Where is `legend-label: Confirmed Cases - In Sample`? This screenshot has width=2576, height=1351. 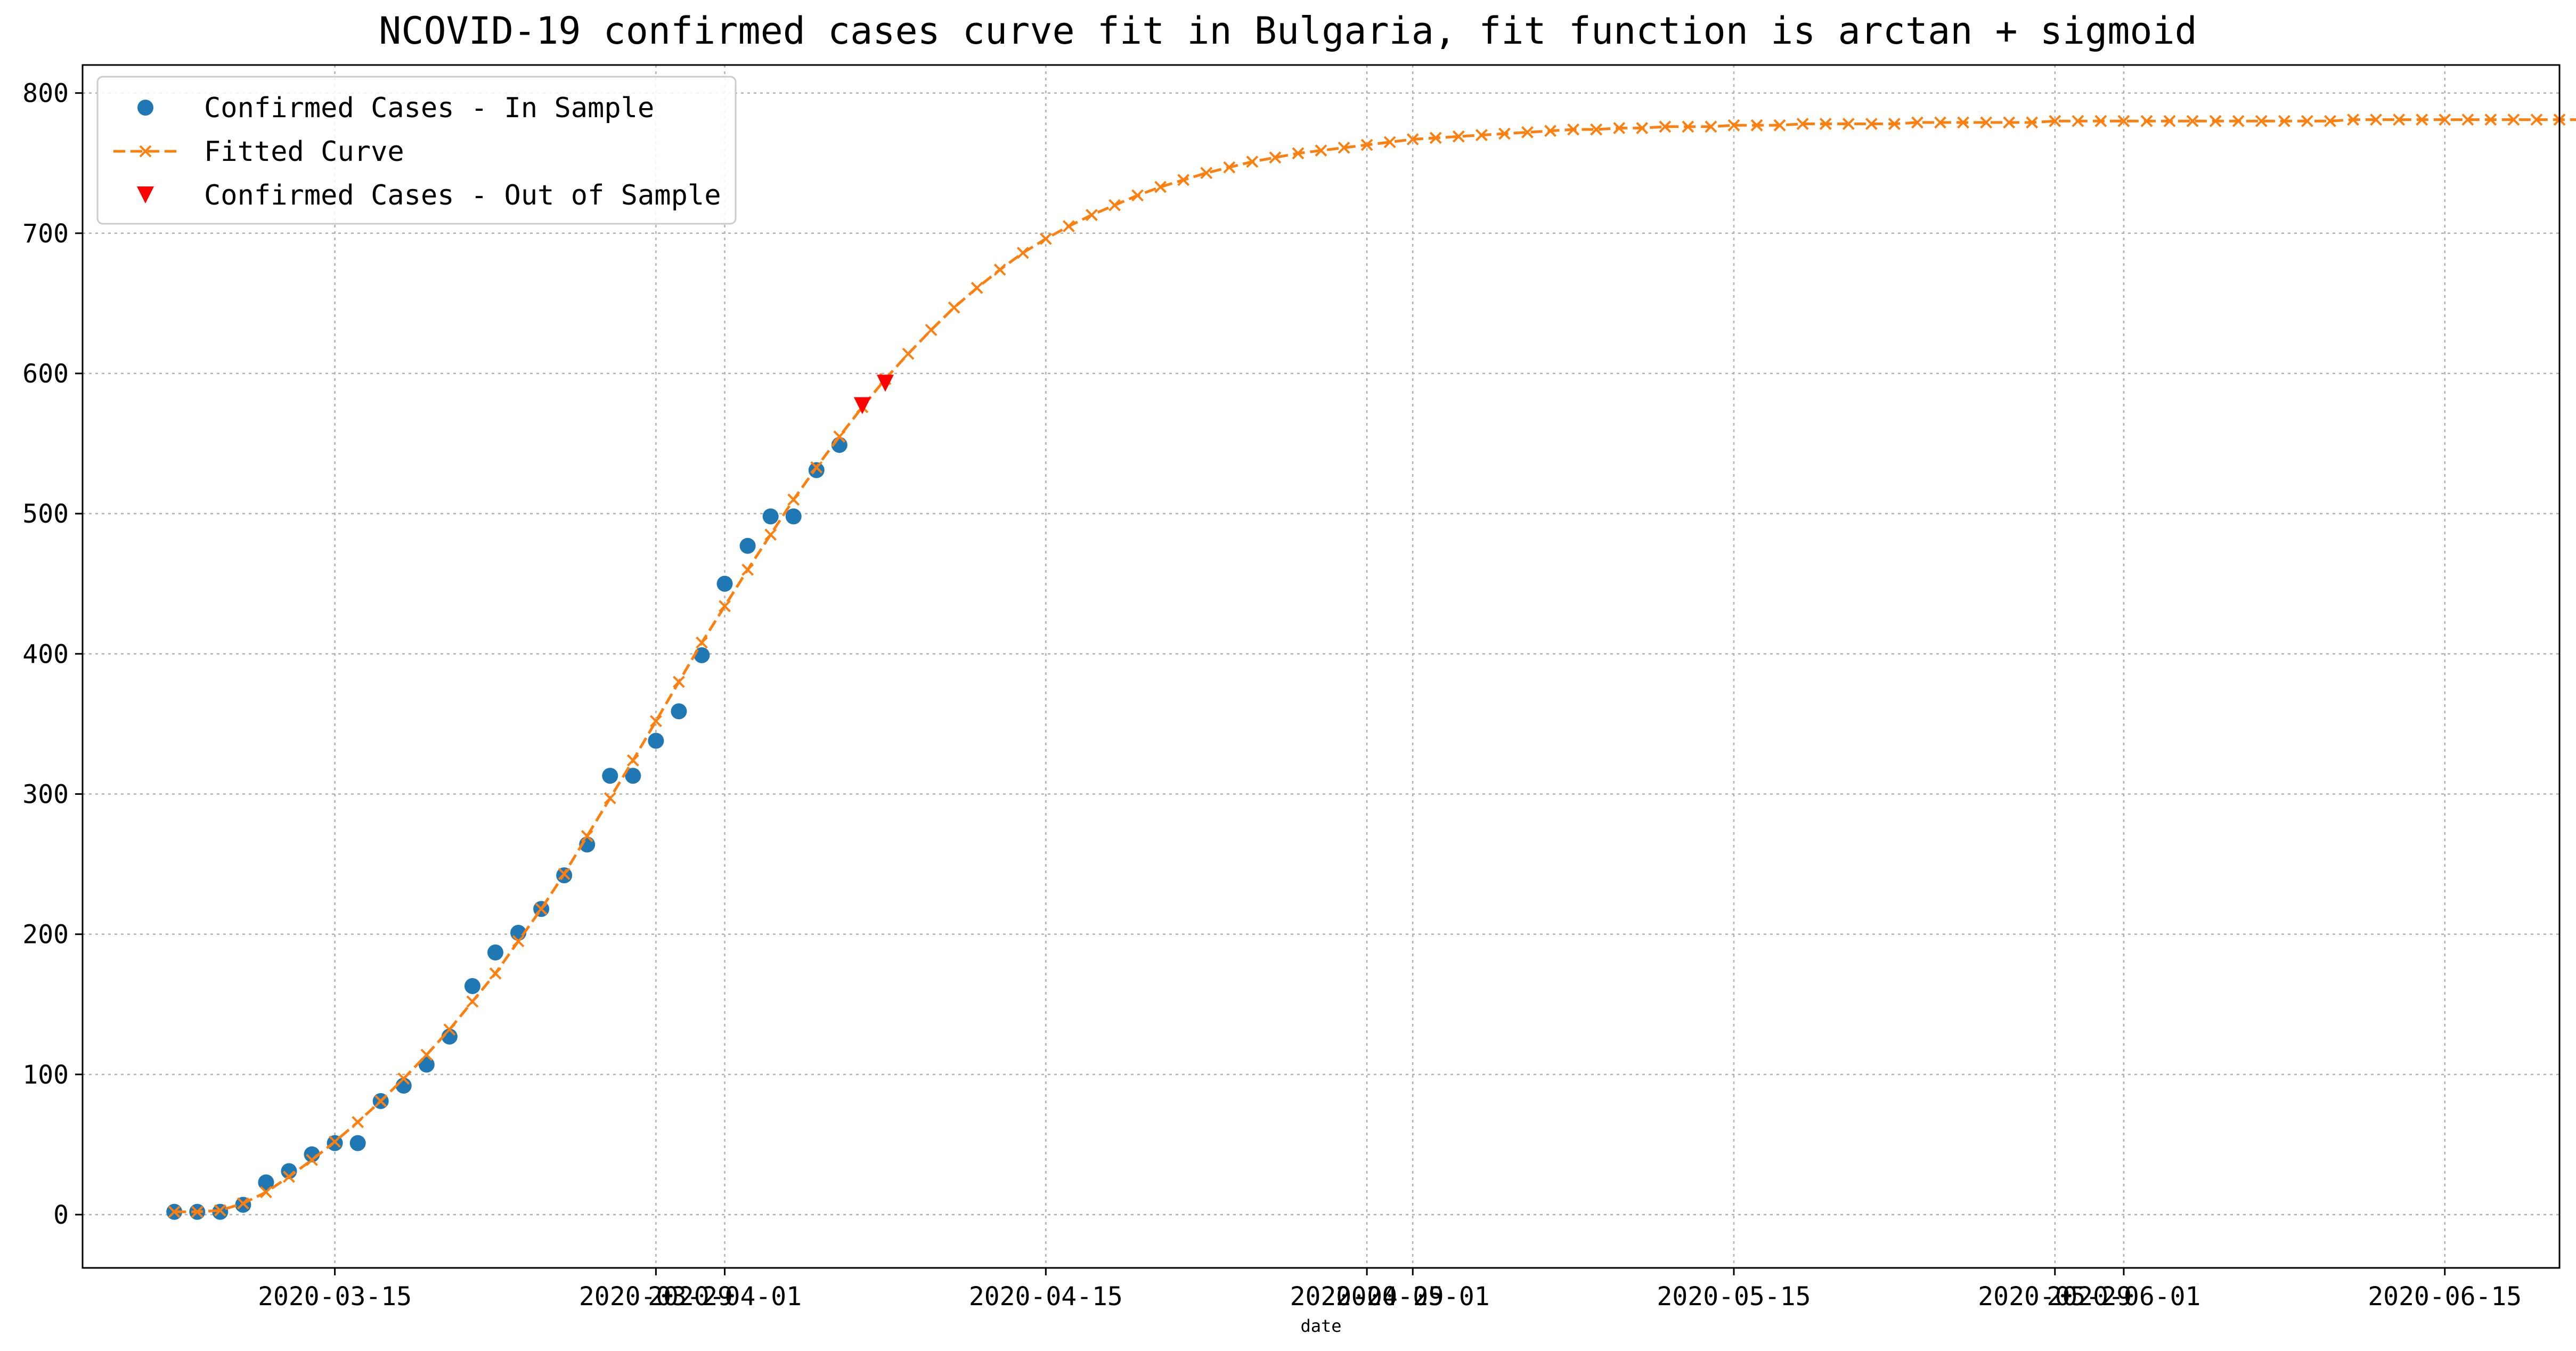
legend-label: Confirmed Cases - In Sample is located at coordinates (429, 108).